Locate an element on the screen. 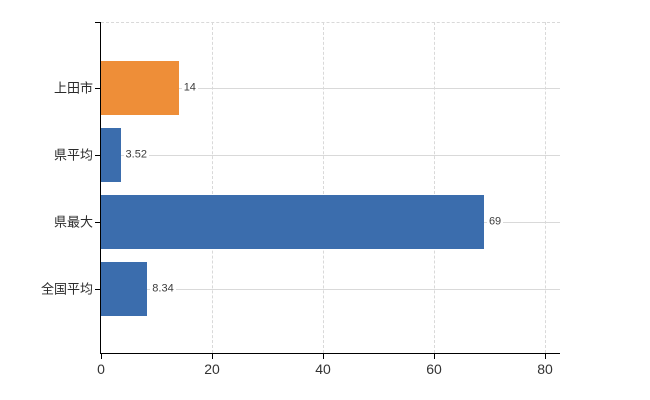 This screenshot has width=650, height=400. category-label: 県最大 is located at coordinates (73, 222).